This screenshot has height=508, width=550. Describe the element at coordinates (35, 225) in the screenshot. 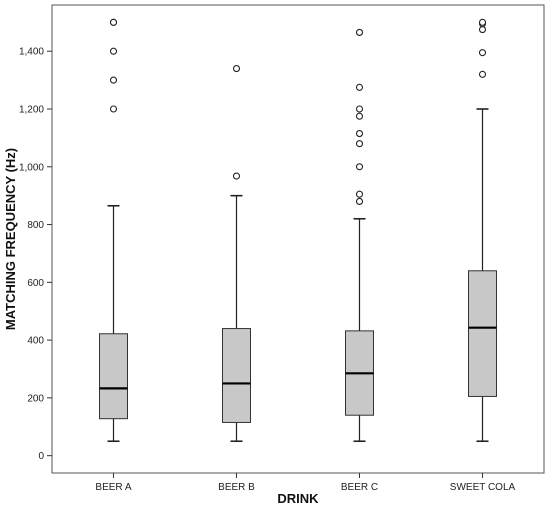

I see `y-tick-label: 800` at that location.